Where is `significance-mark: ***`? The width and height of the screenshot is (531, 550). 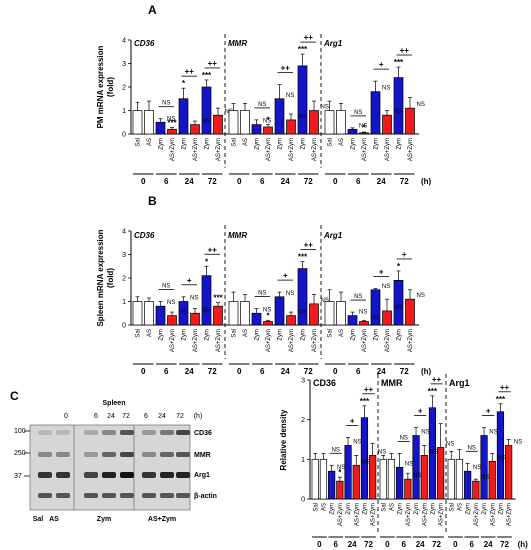 significance-mark: *** is located at coordinates (303, 257).